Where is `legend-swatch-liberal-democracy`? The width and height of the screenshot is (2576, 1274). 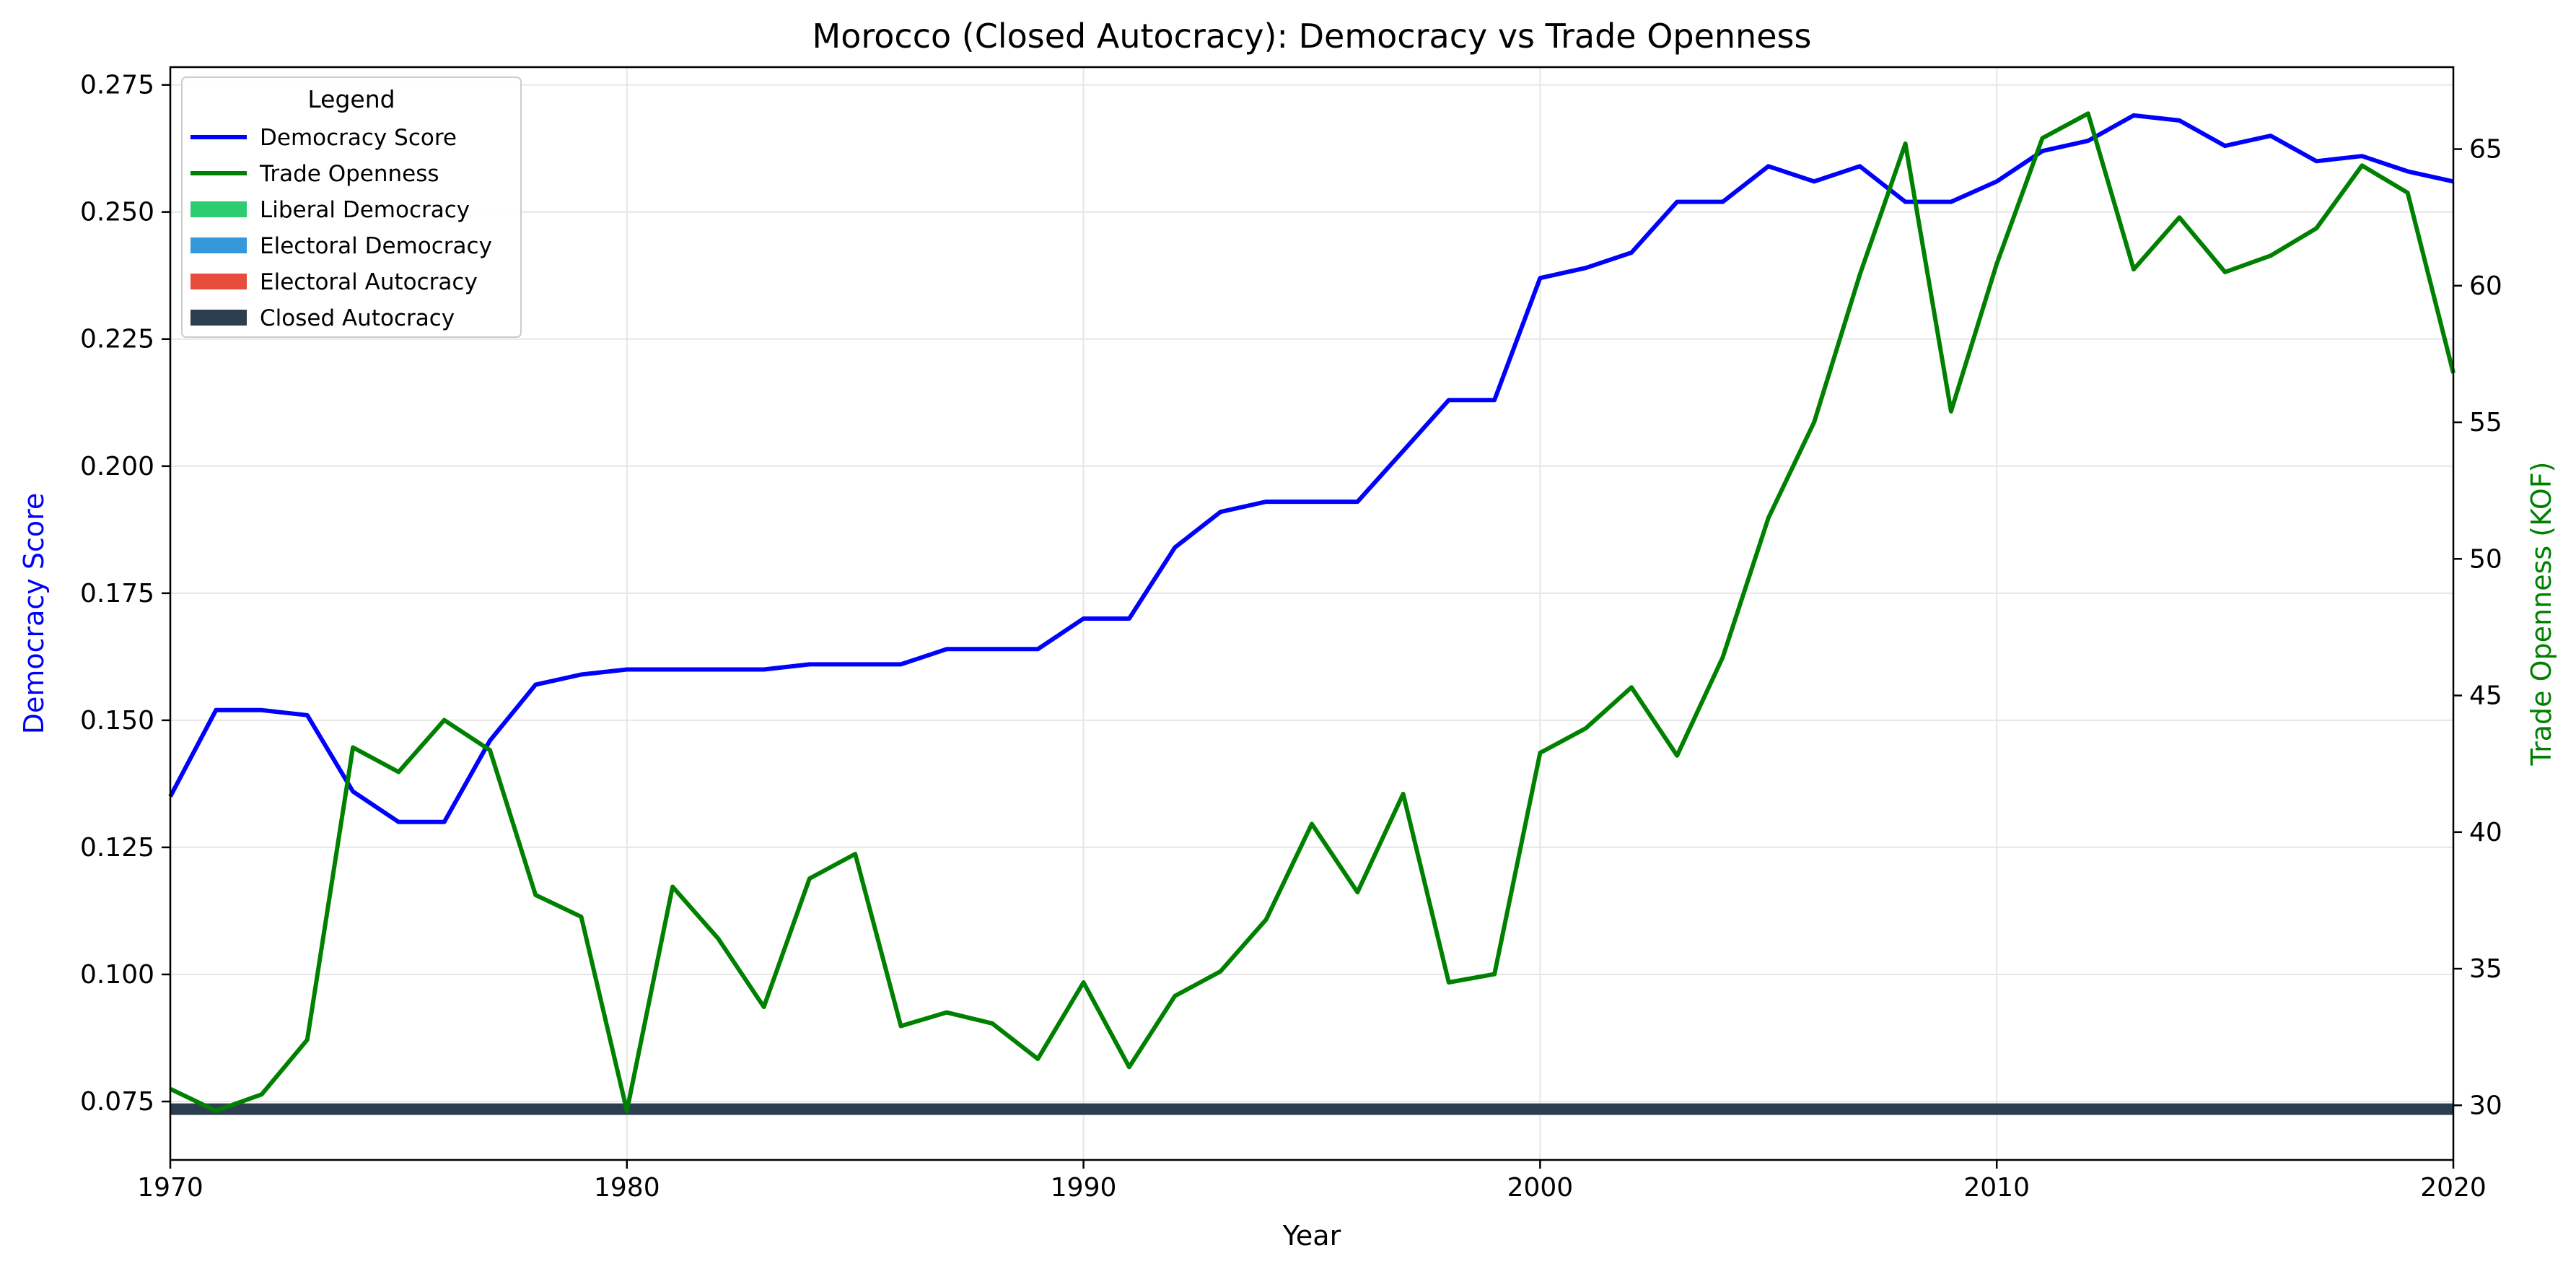
legend-swatch-liberal-democracy is located at coordinates (218, 209).